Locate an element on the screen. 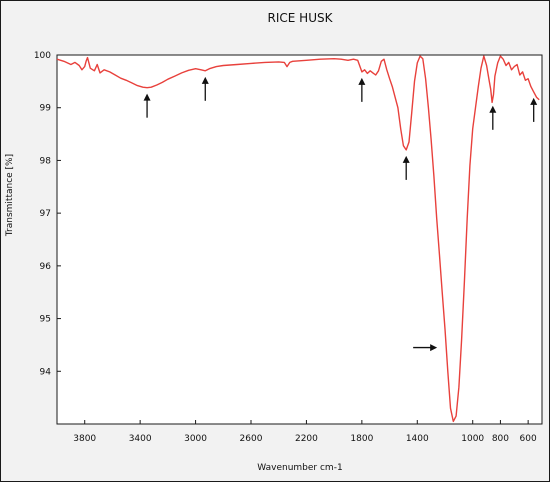 The width and height of the screenshot is (550, 482). y-tick-label: 100 is located at coordinates (42, 56).